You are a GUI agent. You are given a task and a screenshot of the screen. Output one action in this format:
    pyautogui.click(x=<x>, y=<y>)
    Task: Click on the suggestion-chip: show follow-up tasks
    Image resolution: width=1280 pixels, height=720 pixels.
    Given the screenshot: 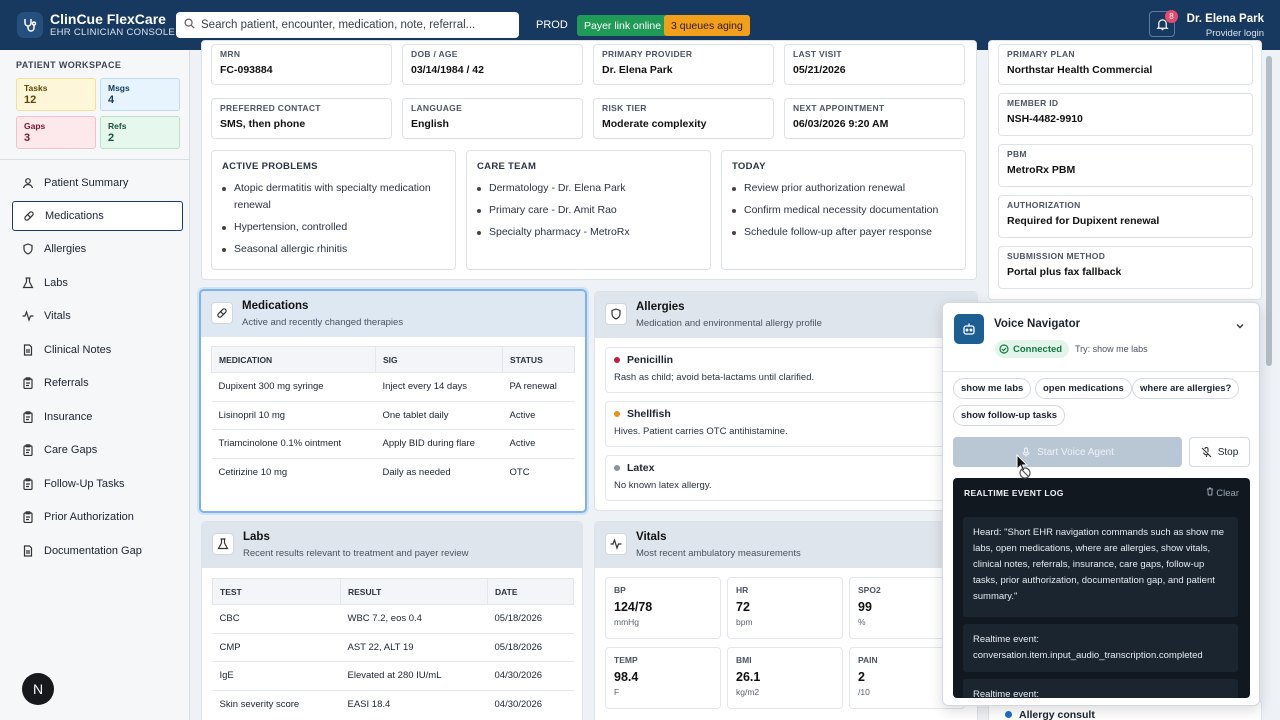 What is the action you would take?
    pyautogui.click(x=1009, y=415)
    